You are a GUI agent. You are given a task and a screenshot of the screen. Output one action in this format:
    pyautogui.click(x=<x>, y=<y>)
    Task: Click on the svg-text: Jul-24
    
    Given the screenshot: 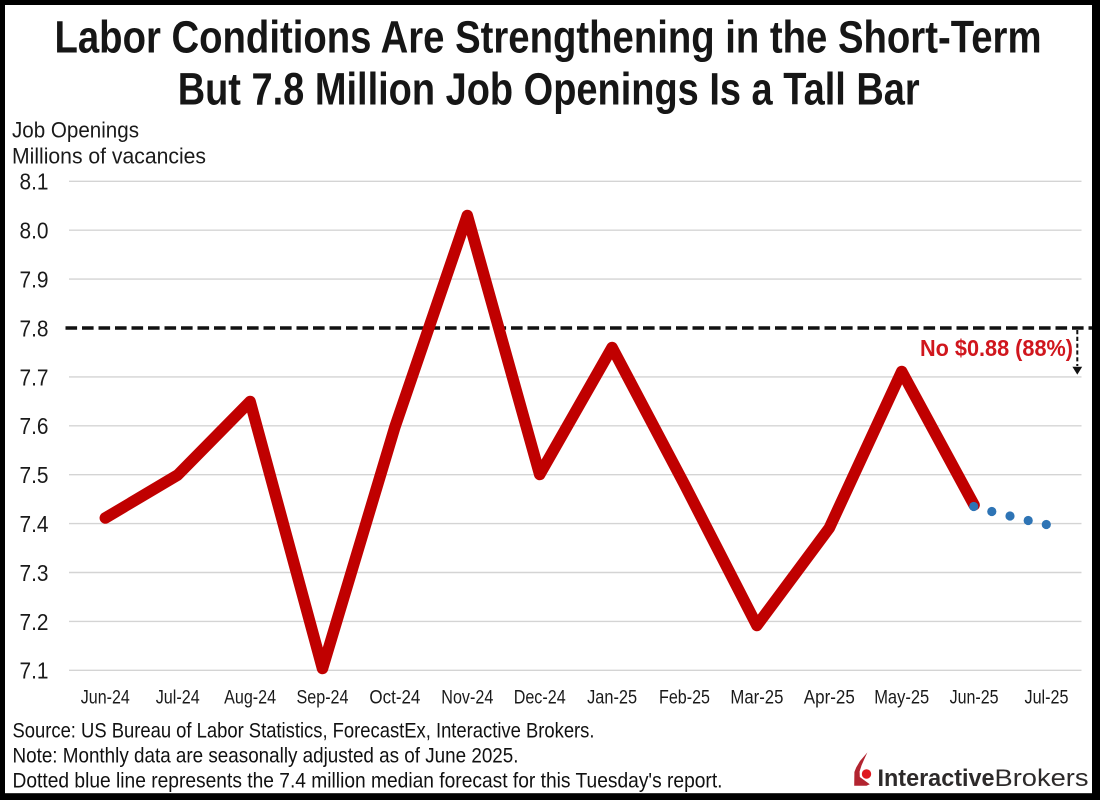 What is the action you would take?
    pyautogui.click(x=178, y=697)
    